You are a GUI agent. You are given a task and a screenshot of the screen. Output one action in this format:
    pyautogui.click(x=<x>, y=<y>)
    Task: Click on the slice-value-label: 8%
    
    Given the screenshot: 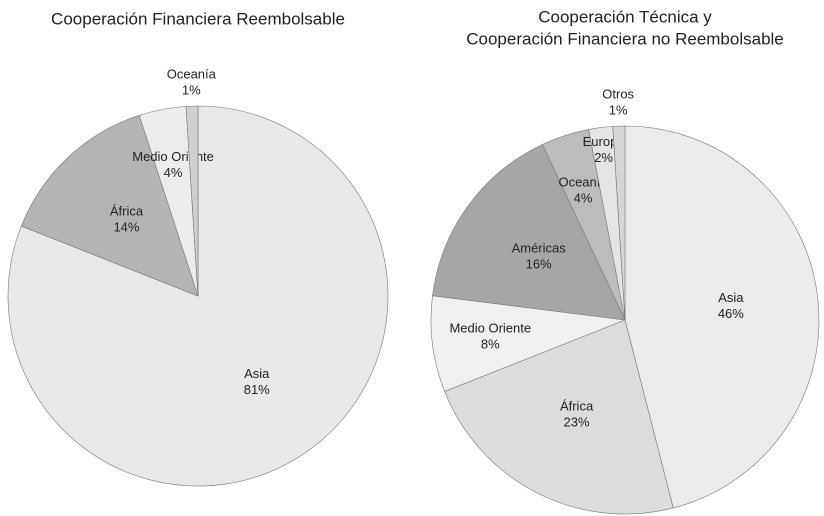 What is the action you would take?
    pyautogui.click(x=490, y=343)
    